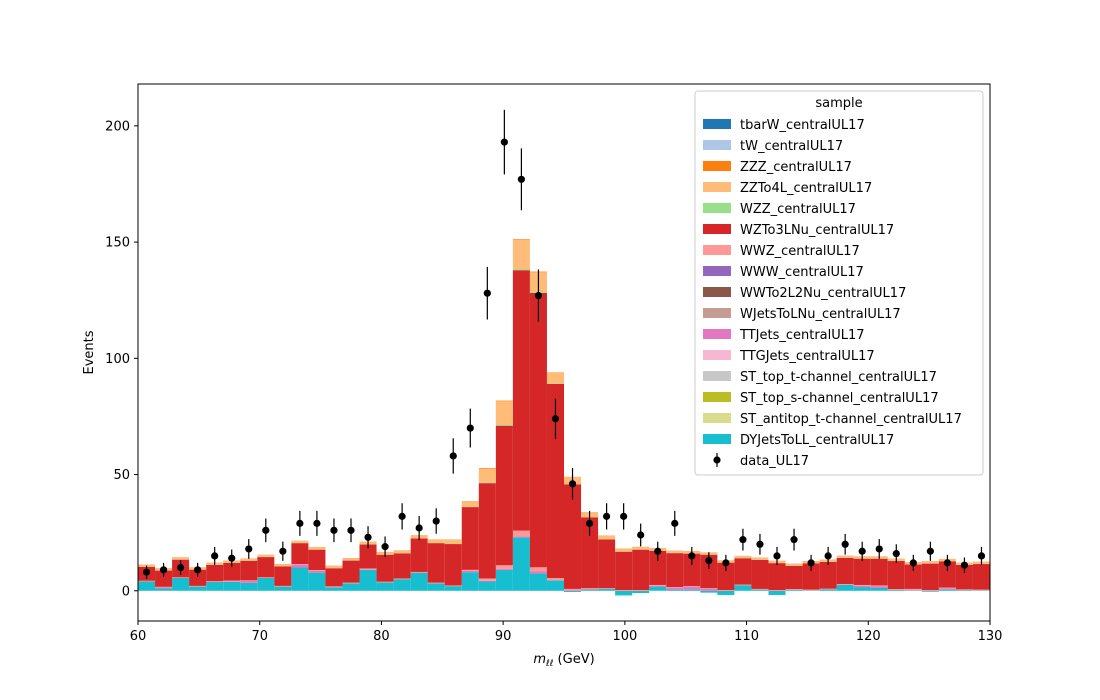 Image resolution: width=1100 pixels, height=700 pixels. Describe the element at coordinates (717, 208) in the screenshot. I see `legend-swatch-WZZ_centralUL17` at that location.